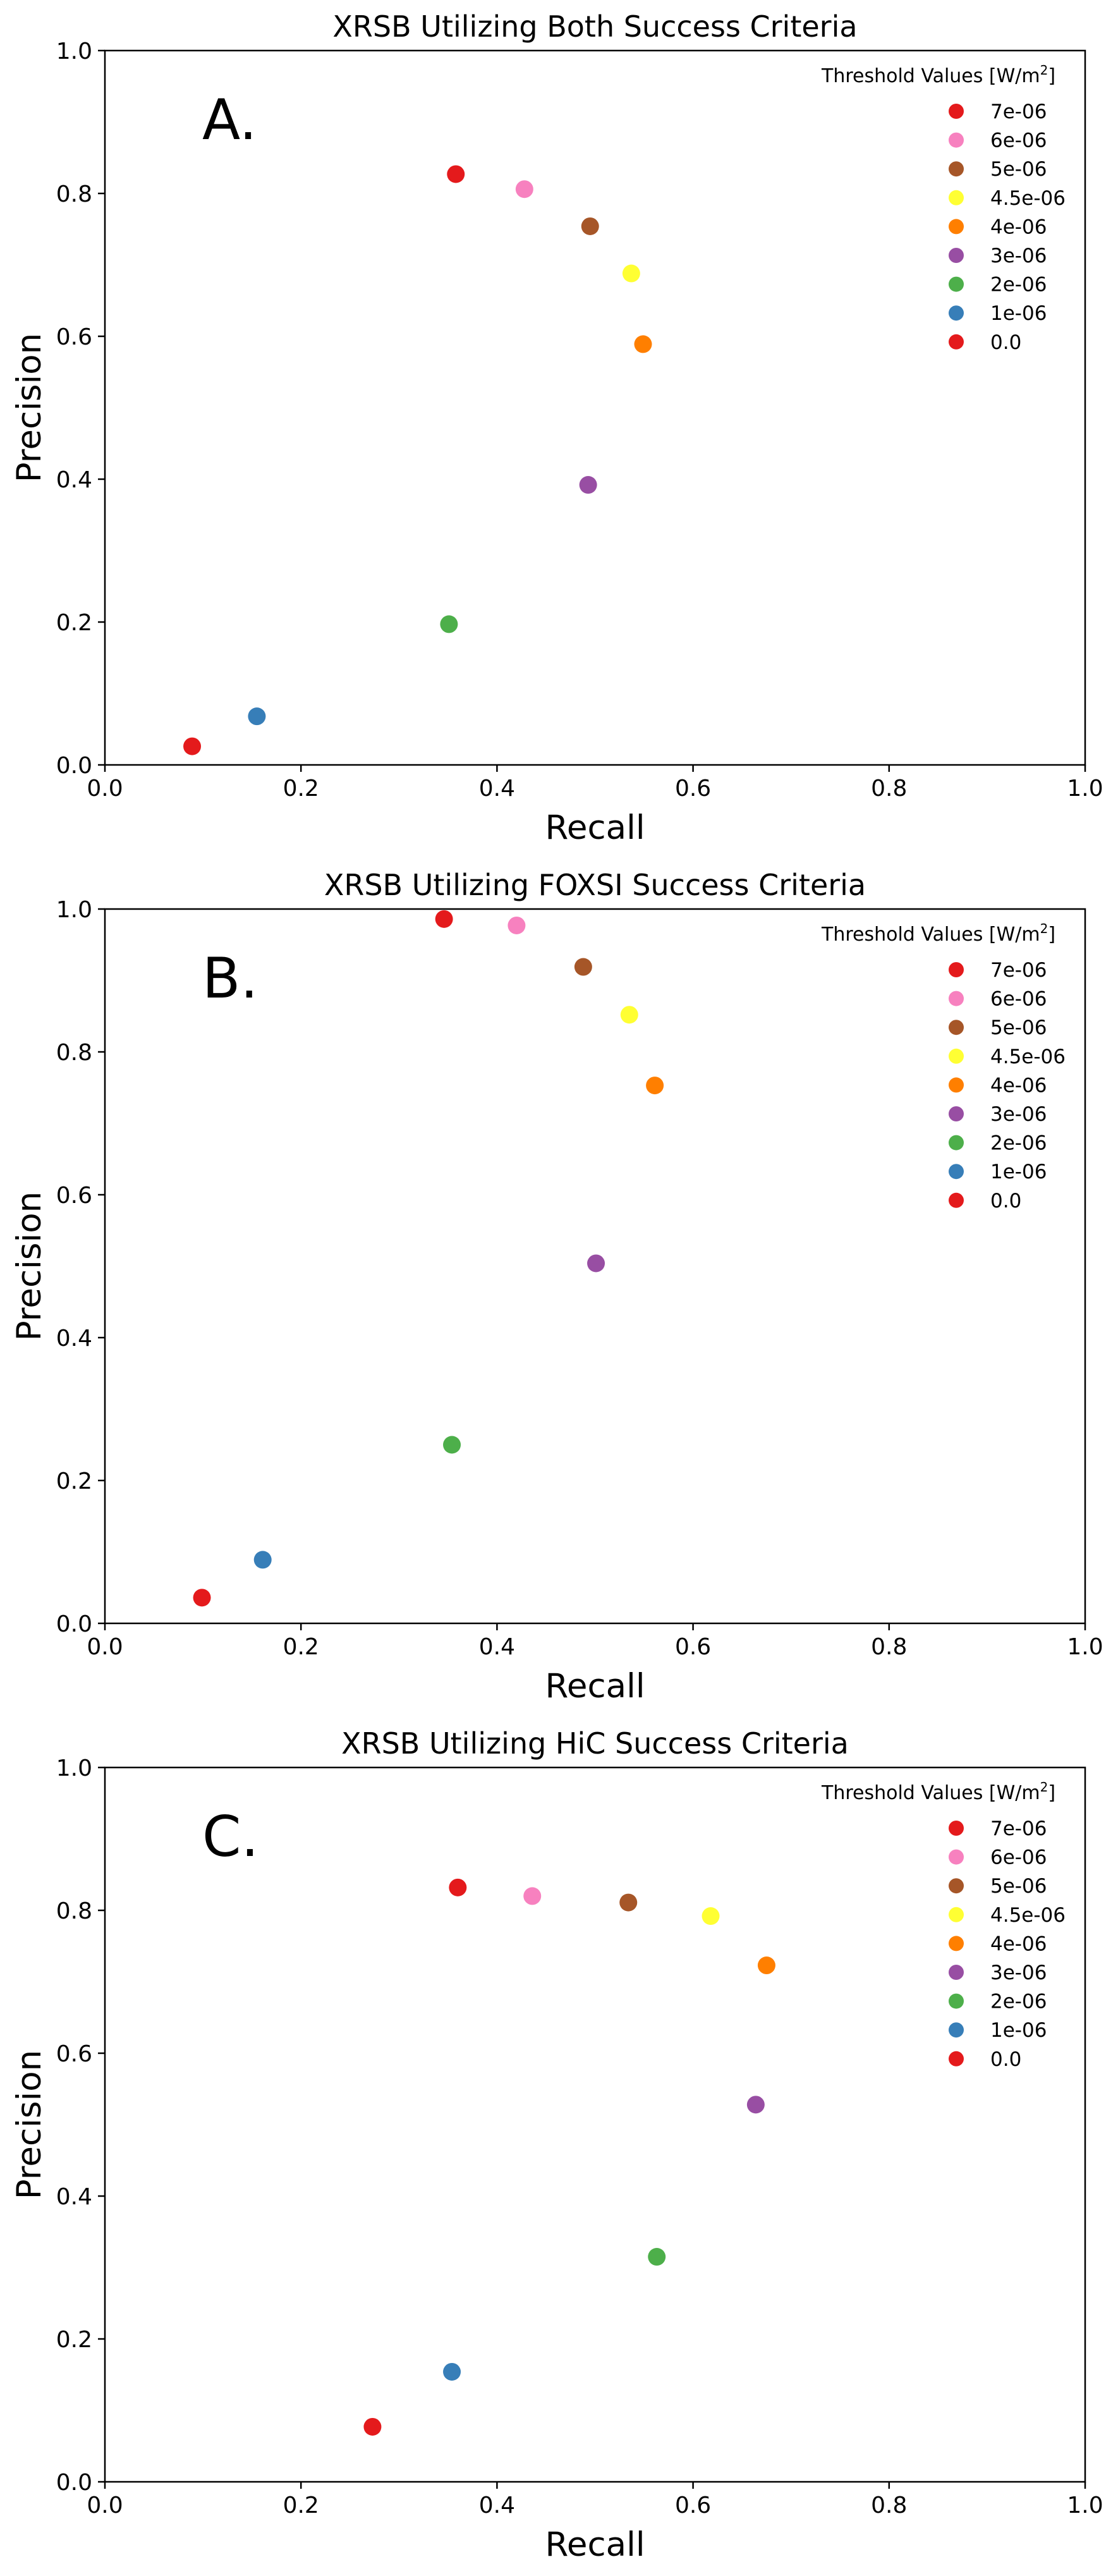 This screenshot has width=1118, height=2576. I want to click on y-tick-label: 0.4, so click(74, 2197).